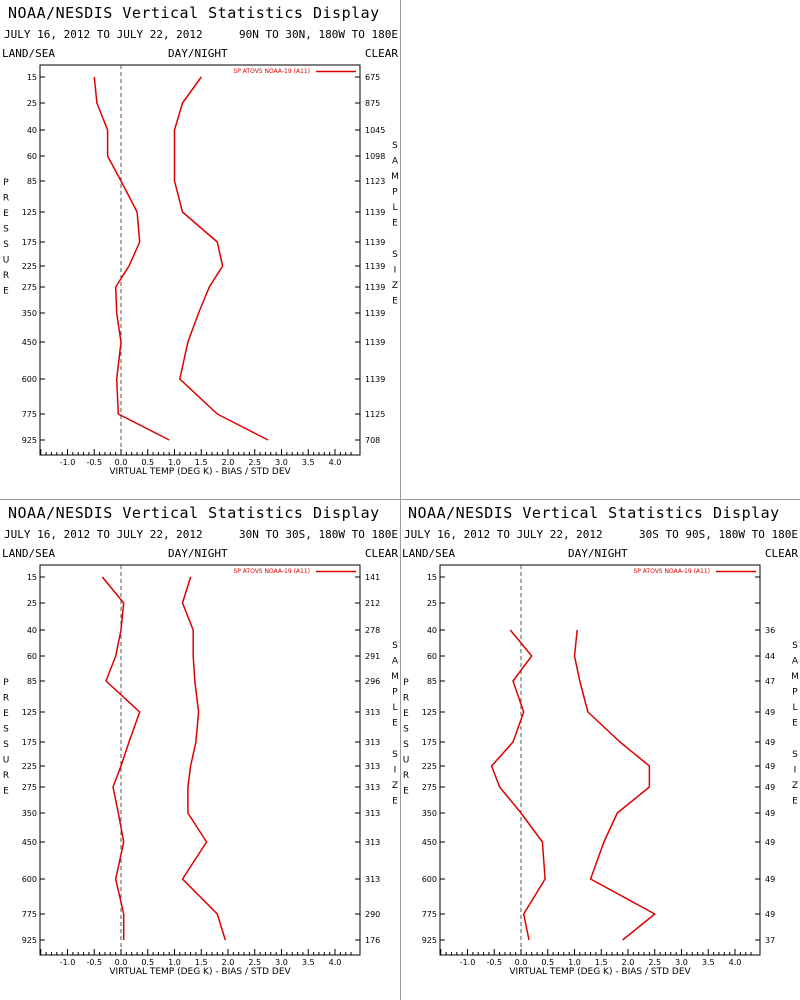 This screenshot has height=1000, width=800. I want to click on day-night-label: DAY/NIGHT, so click(598, 553).